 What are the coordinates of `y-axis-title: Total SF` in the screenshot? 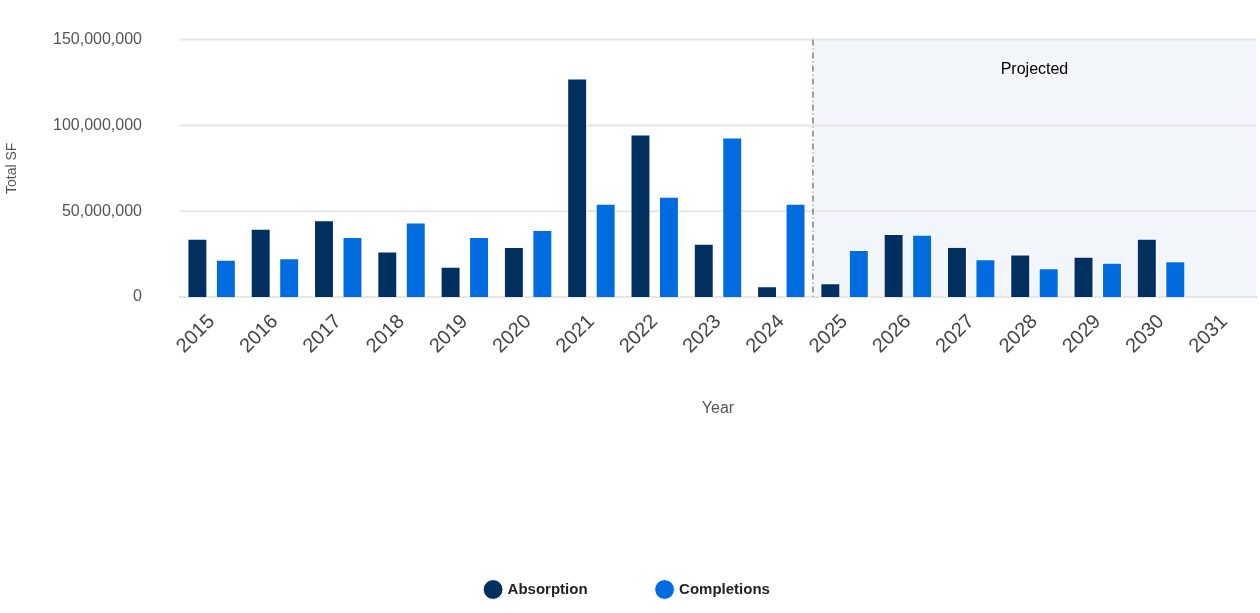 It's located at (11, 168).